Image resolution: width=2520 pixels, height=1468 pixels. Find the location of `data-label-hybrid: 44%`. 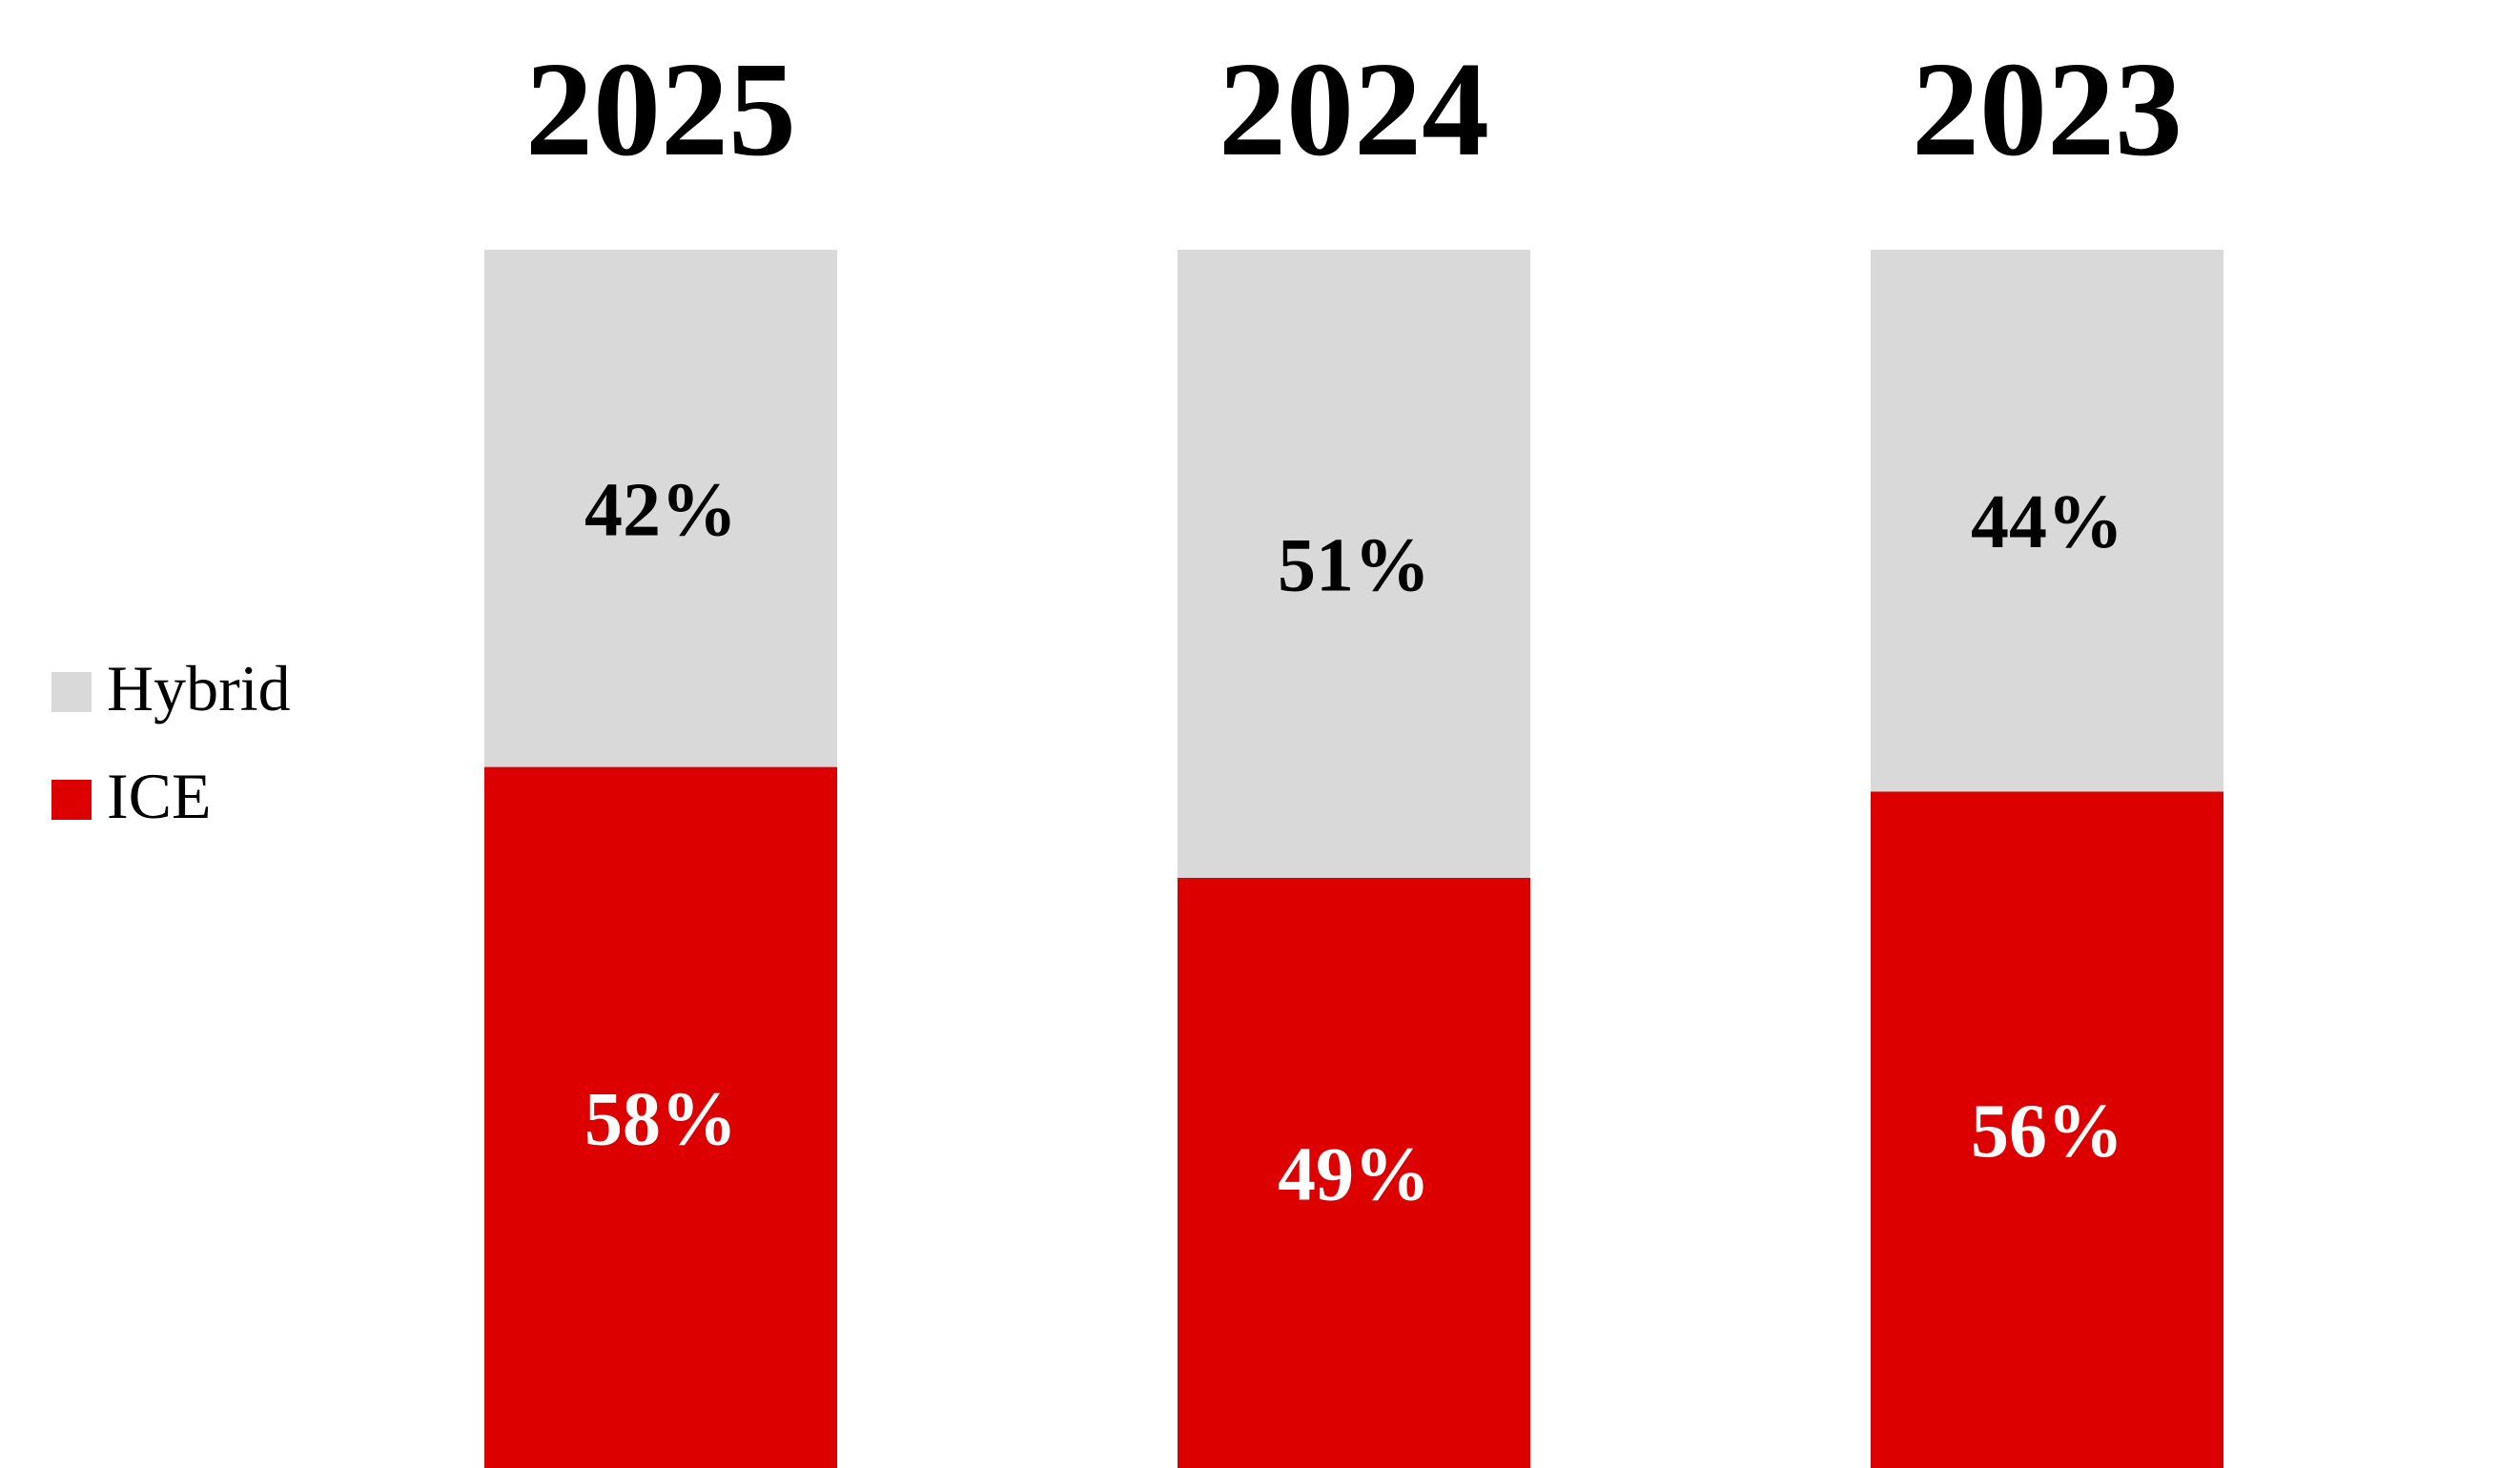

data-label-hybrid: 44% is located at coordinates (2047, 522).